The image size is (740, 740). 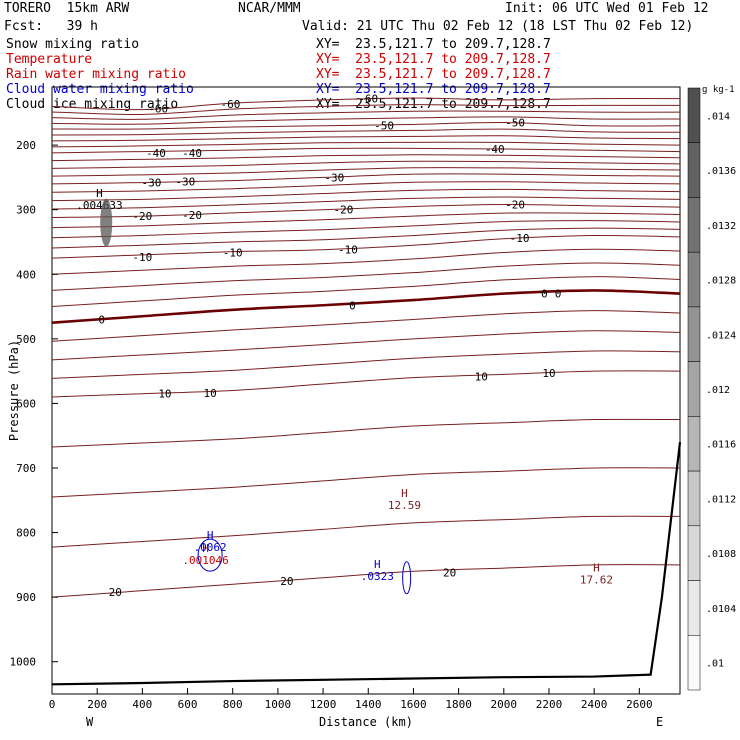 What do you see at coordinates (721, 171) in the screenshot?
I see `colorbar-tick-label: .0136` at bounding box center [721, 171].